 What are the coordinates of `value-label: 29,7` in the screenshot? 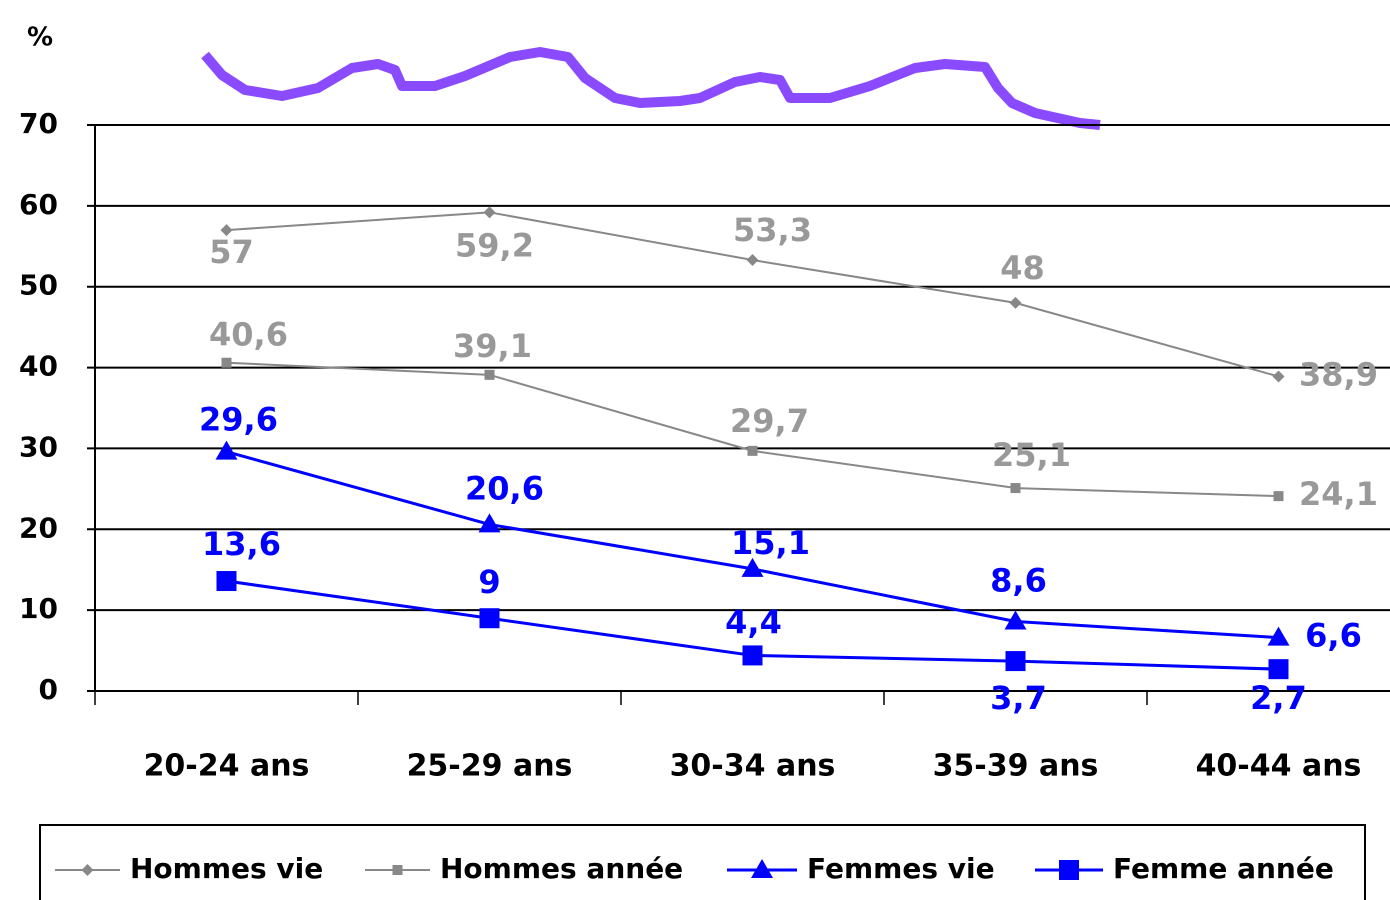 It's located at (769, 421).